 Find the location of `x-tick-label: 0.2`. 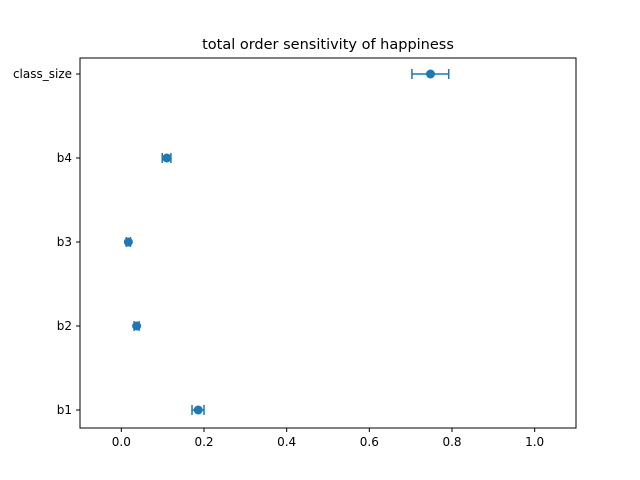

x-tick-label: 0.2 is located at coordinates (203, 442).